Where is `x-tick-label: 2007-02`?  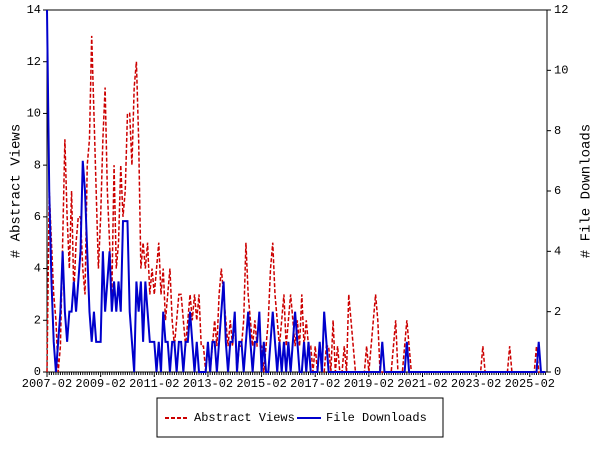 x-tick-label: 2007-02 is located at coordinates (47, 384).